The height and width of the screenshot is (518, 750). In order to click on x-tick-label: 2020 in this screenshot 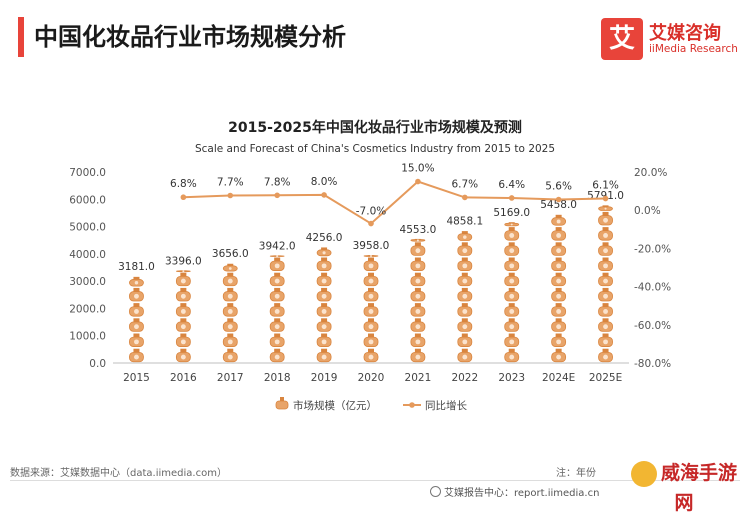, I will do `click(371, 378)`.